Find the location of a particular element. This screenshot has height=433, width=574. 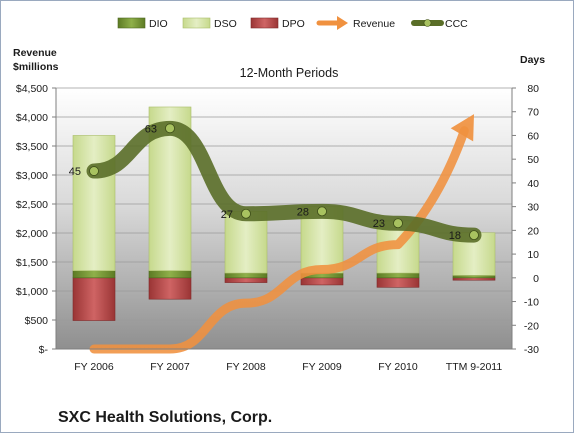

left-tick-label: $3,500 is located at coordinates (32, 147).